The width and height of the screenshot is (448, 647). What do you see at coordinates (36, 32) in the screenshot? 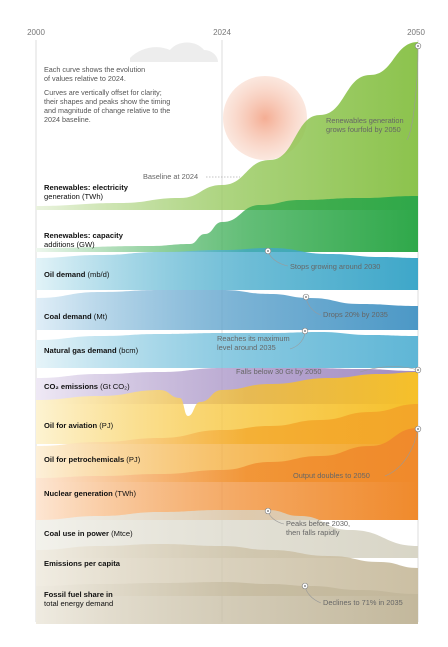
I see `x-tick-2000: 2000` at bounding box center [36, 32].